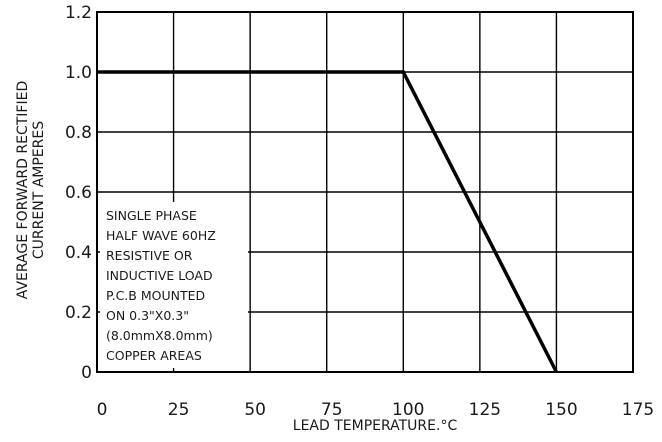 Image resolution: width=662 pixels, height=442 pixels. Describe the element at coordinates (485, 410) in the screenshot. I see `x-tick-label: 125` at that location.